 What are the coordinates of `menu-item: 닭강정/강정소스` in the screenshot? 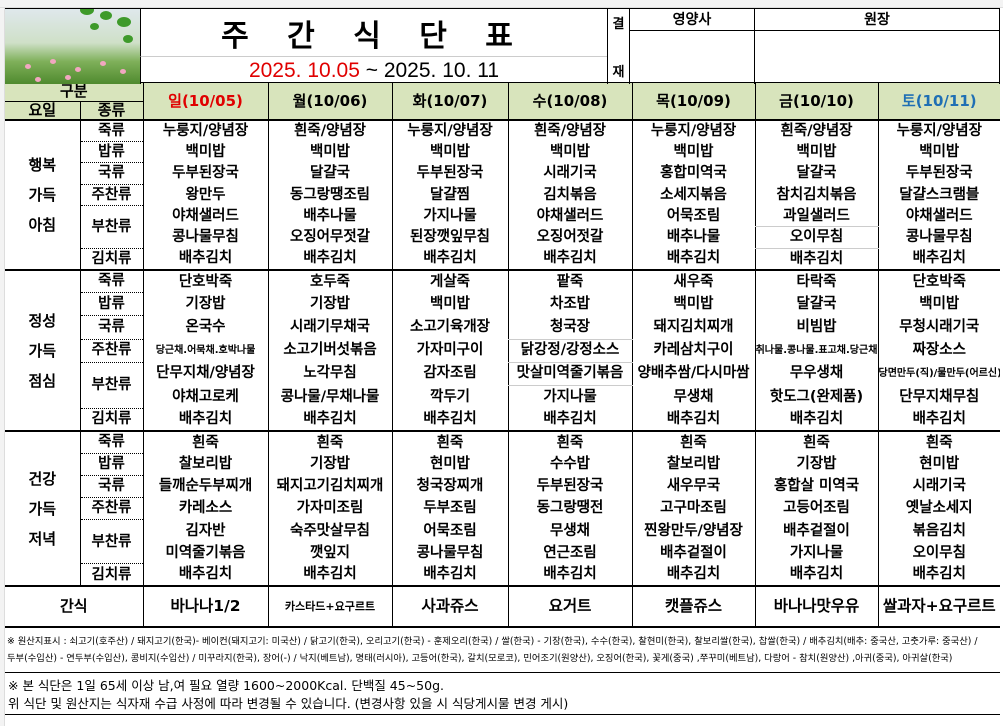 It's located at (570, 351).